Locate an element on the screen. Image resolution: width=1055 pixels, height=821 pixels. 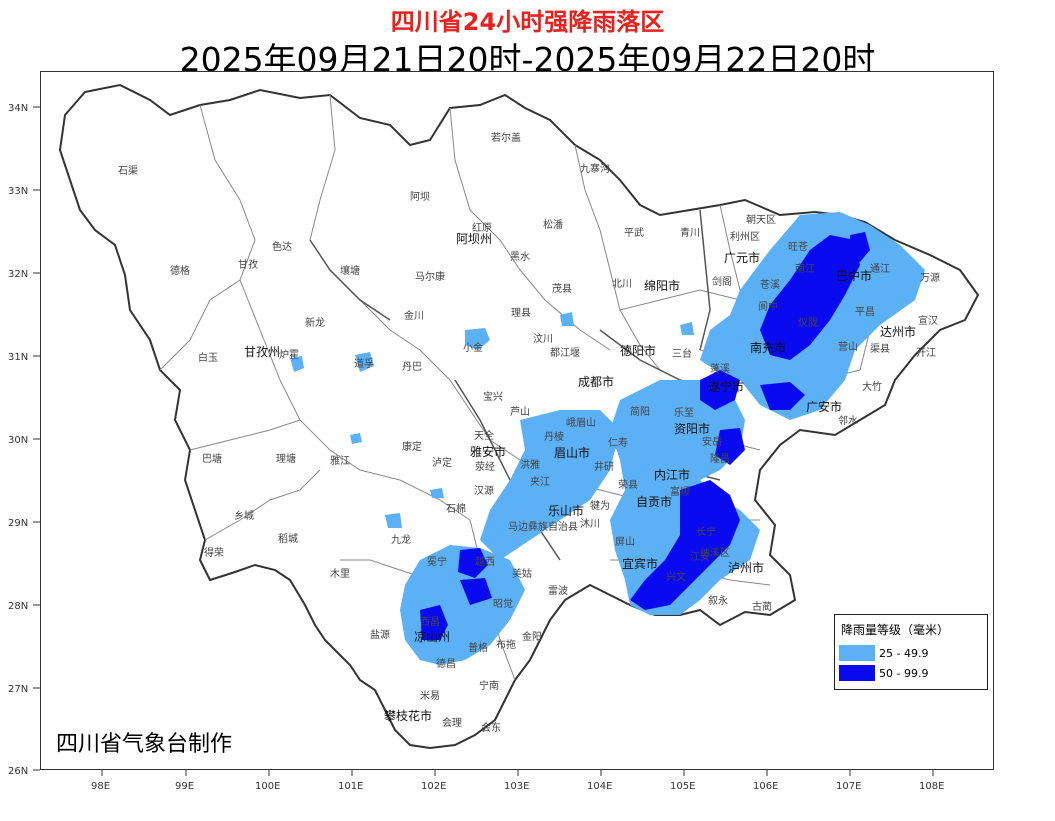
place-label: 纳溪区 is located at coordinates (715, 552).